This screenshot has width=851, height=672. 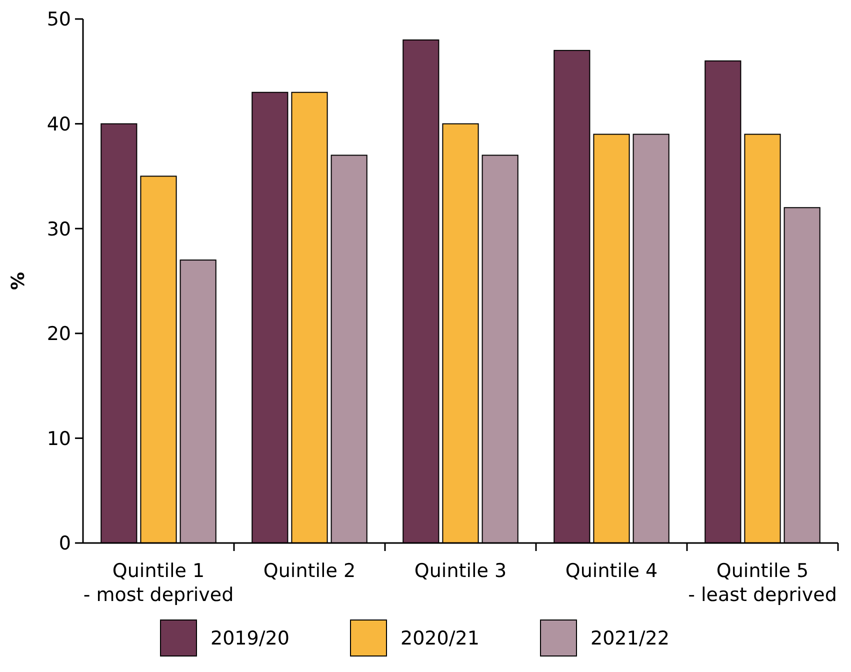 I want to click on y-tick-label: 10, so click(x=58, y=439).